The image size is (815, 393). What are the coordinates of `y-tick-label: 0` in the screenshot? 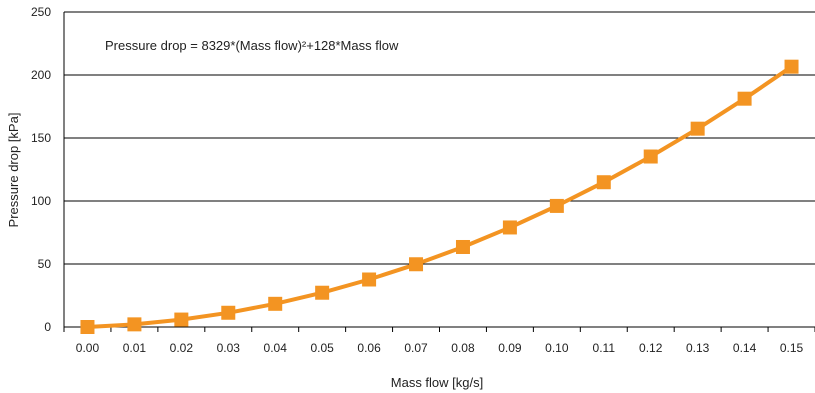 It's located at (47, 327).